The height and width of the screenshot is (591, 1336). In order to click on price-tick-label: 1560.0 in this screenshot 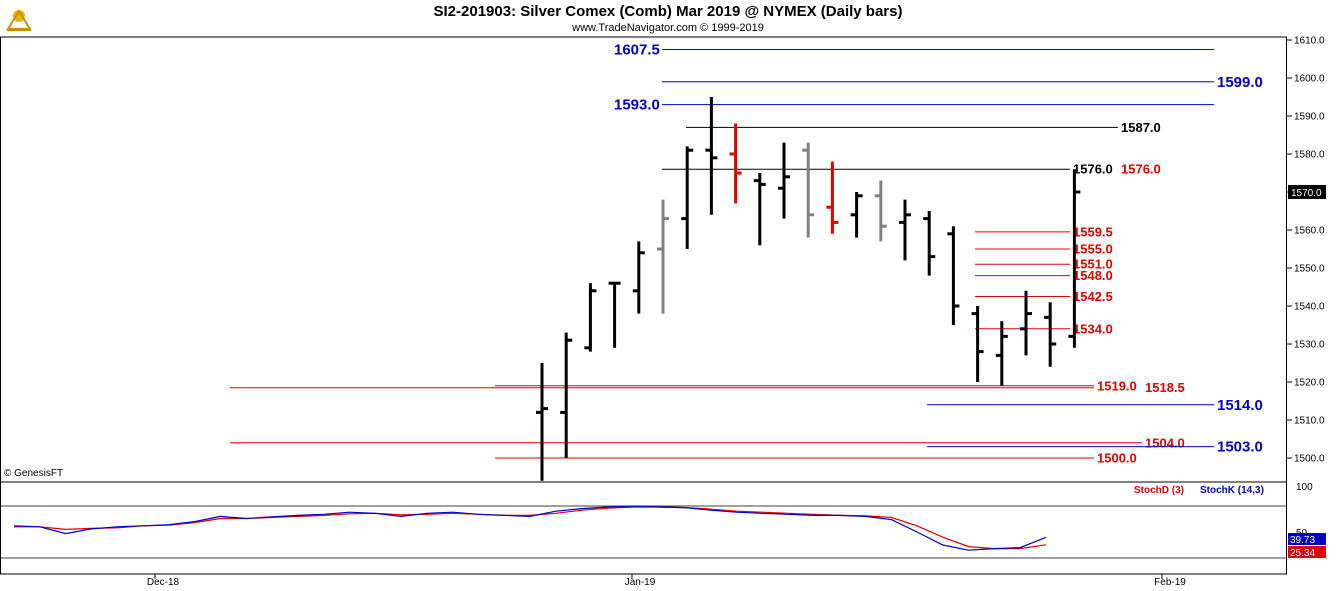, I will do `click(1309, 231)`.